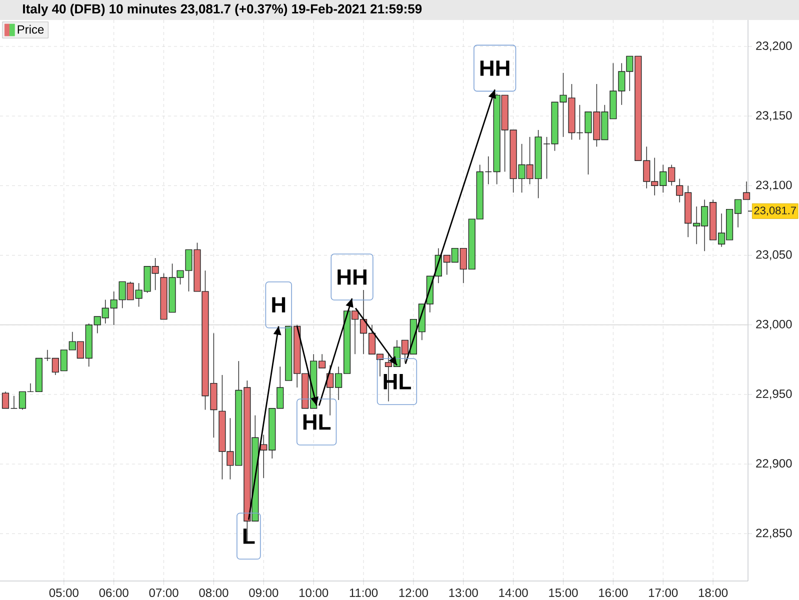 The height and width of the screenshot is (600, 799). Describe the element at coordinates (774, 116) in the screenshot. I see `y-tick-label: 23,150` at that location.